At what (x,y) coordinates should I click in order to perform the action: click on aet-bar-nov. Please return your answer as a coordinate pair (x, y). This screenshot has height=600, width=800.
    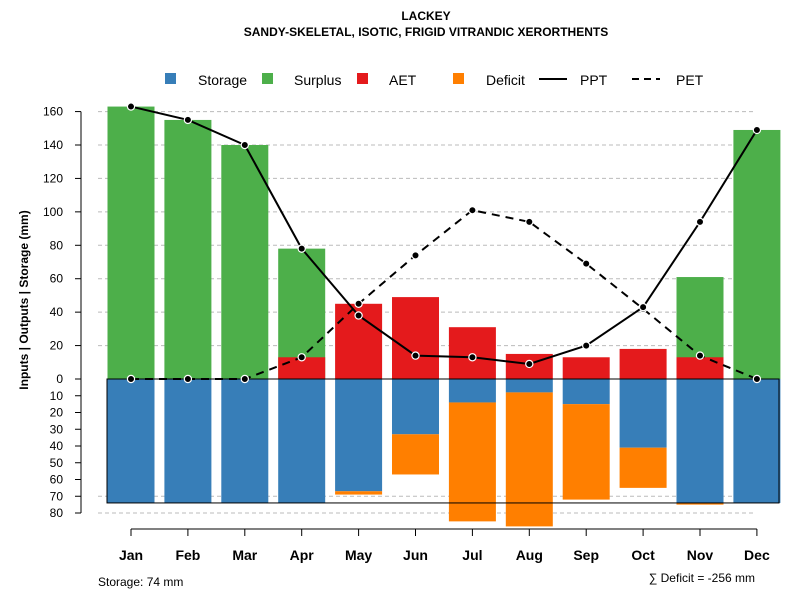
    Looking at the image, I should click on (700, 368).